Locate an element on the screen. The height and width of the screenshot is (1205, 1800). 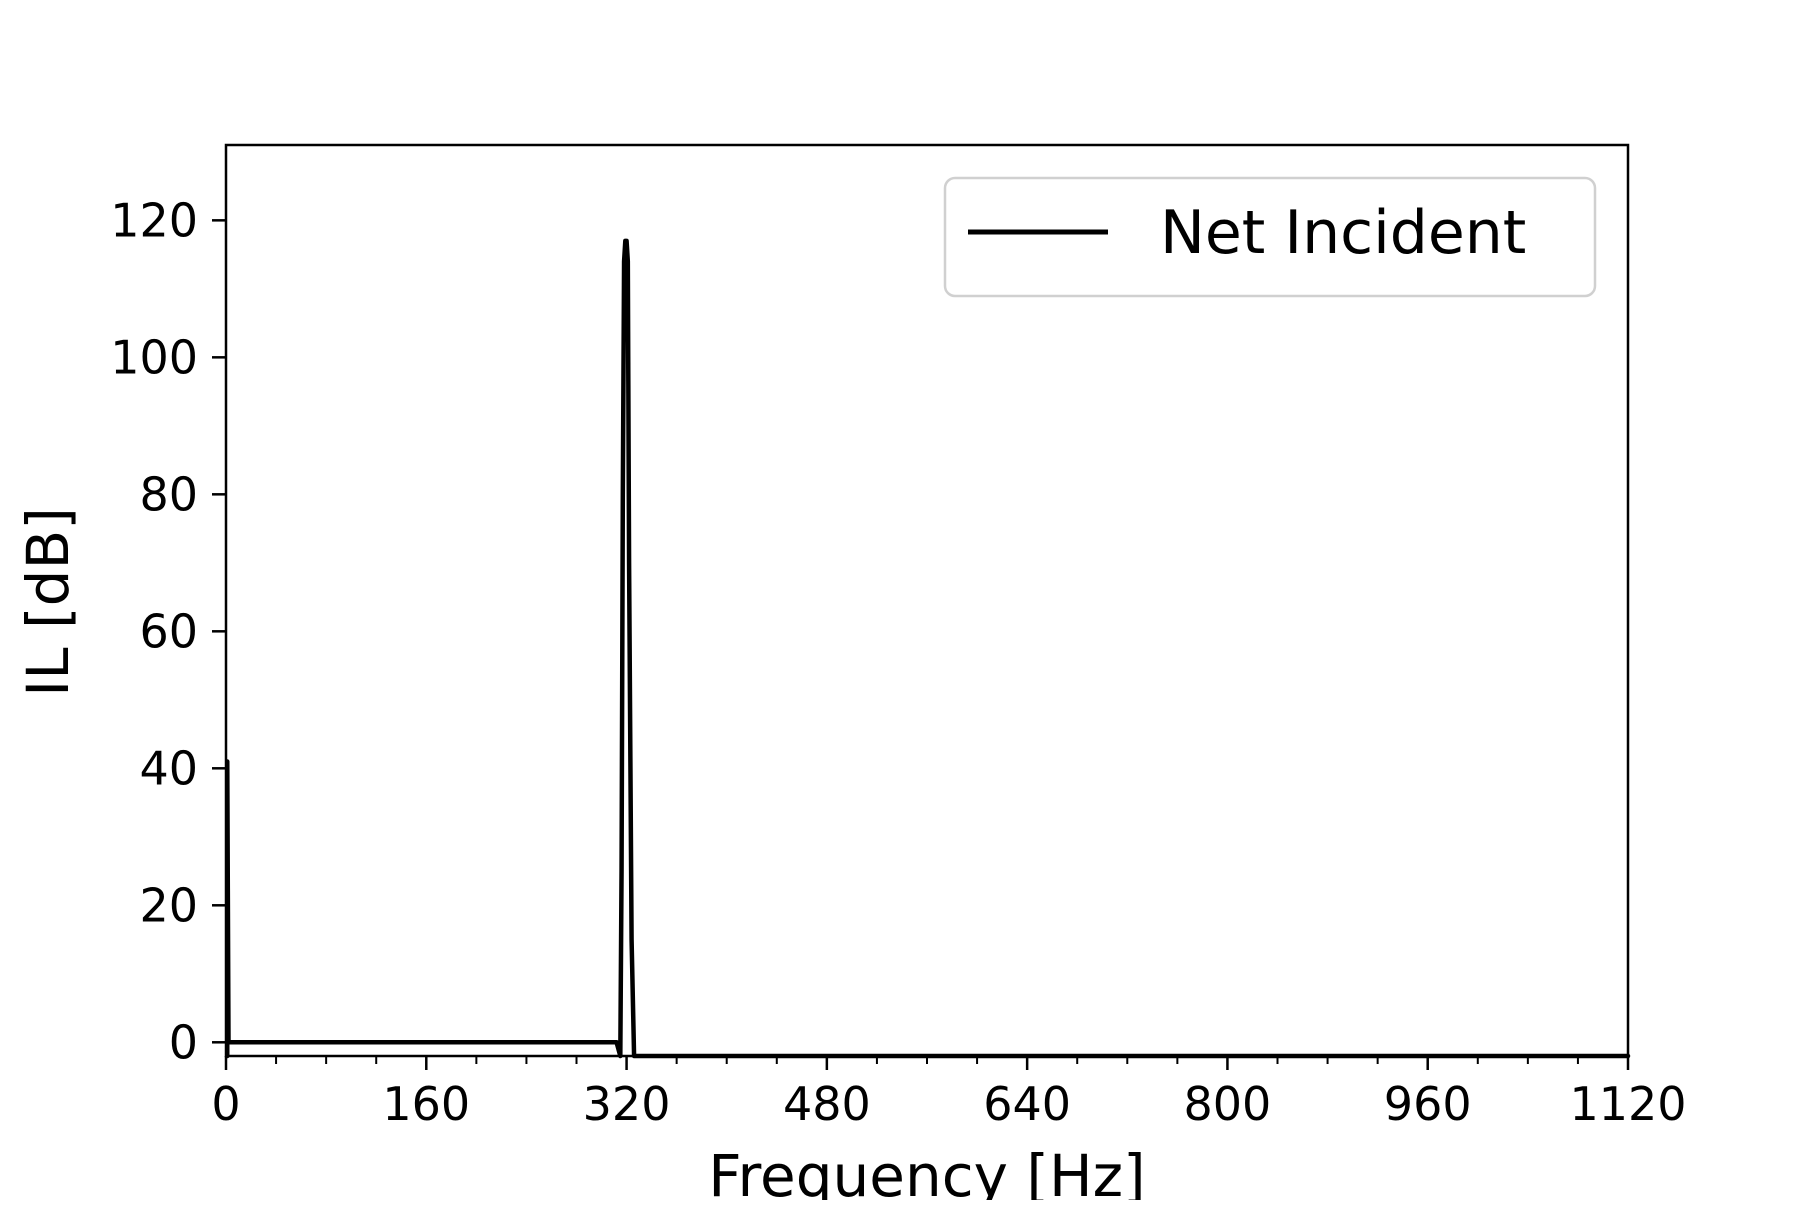
legend-label-net-incident: Net Incident is located at coordinates (1343, 233).